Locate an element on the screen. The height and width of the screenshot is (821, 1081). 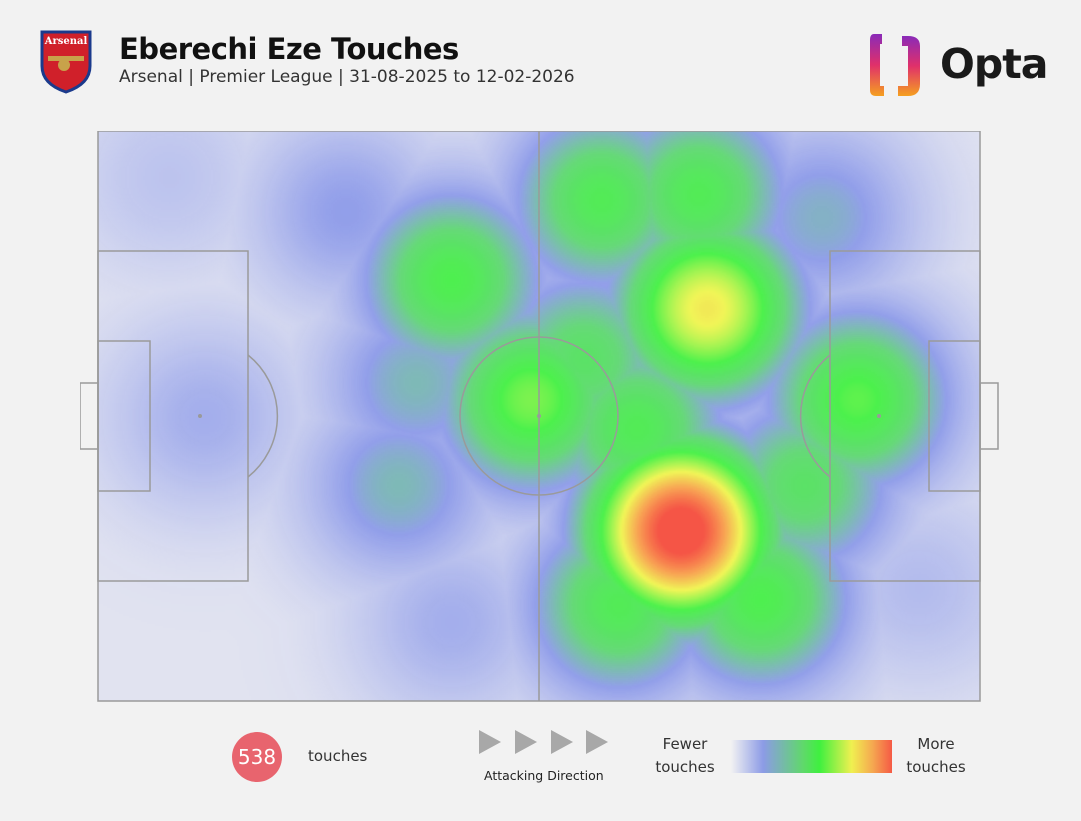
right-goal is located at coordinates (989, 416).